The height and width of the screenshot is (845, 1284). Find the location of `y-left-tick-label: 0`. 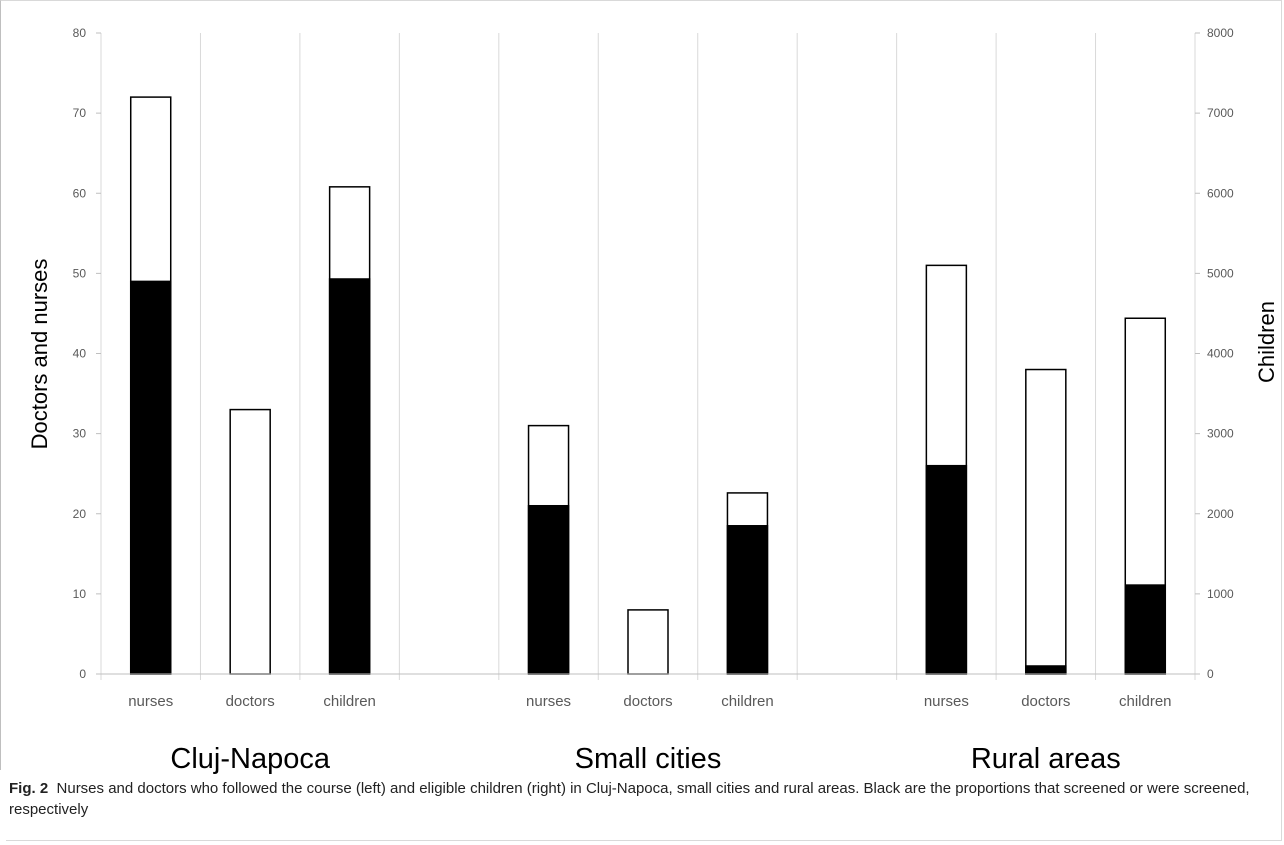

y-left-tick-label: 0 is located at coordinates (82, 674).